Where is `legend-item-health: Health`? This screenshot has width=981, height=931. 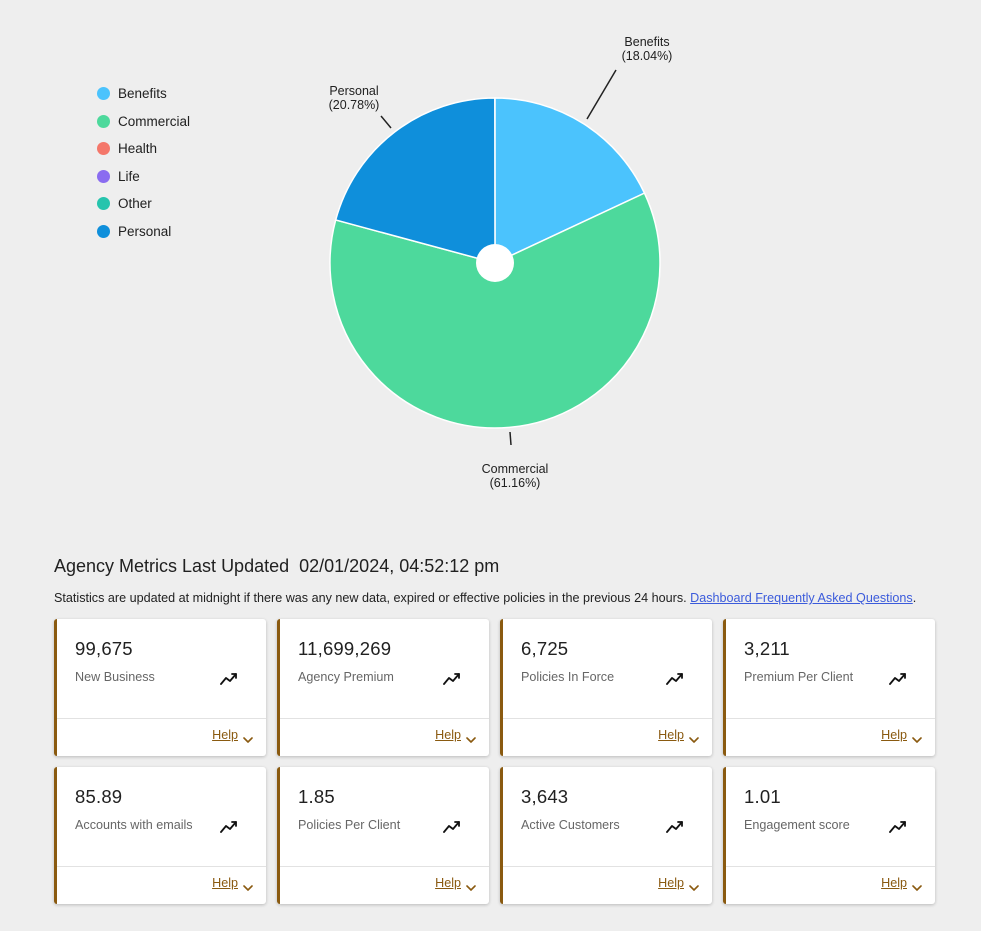 legend-item-health: Health is located at coordinates (143, 149).